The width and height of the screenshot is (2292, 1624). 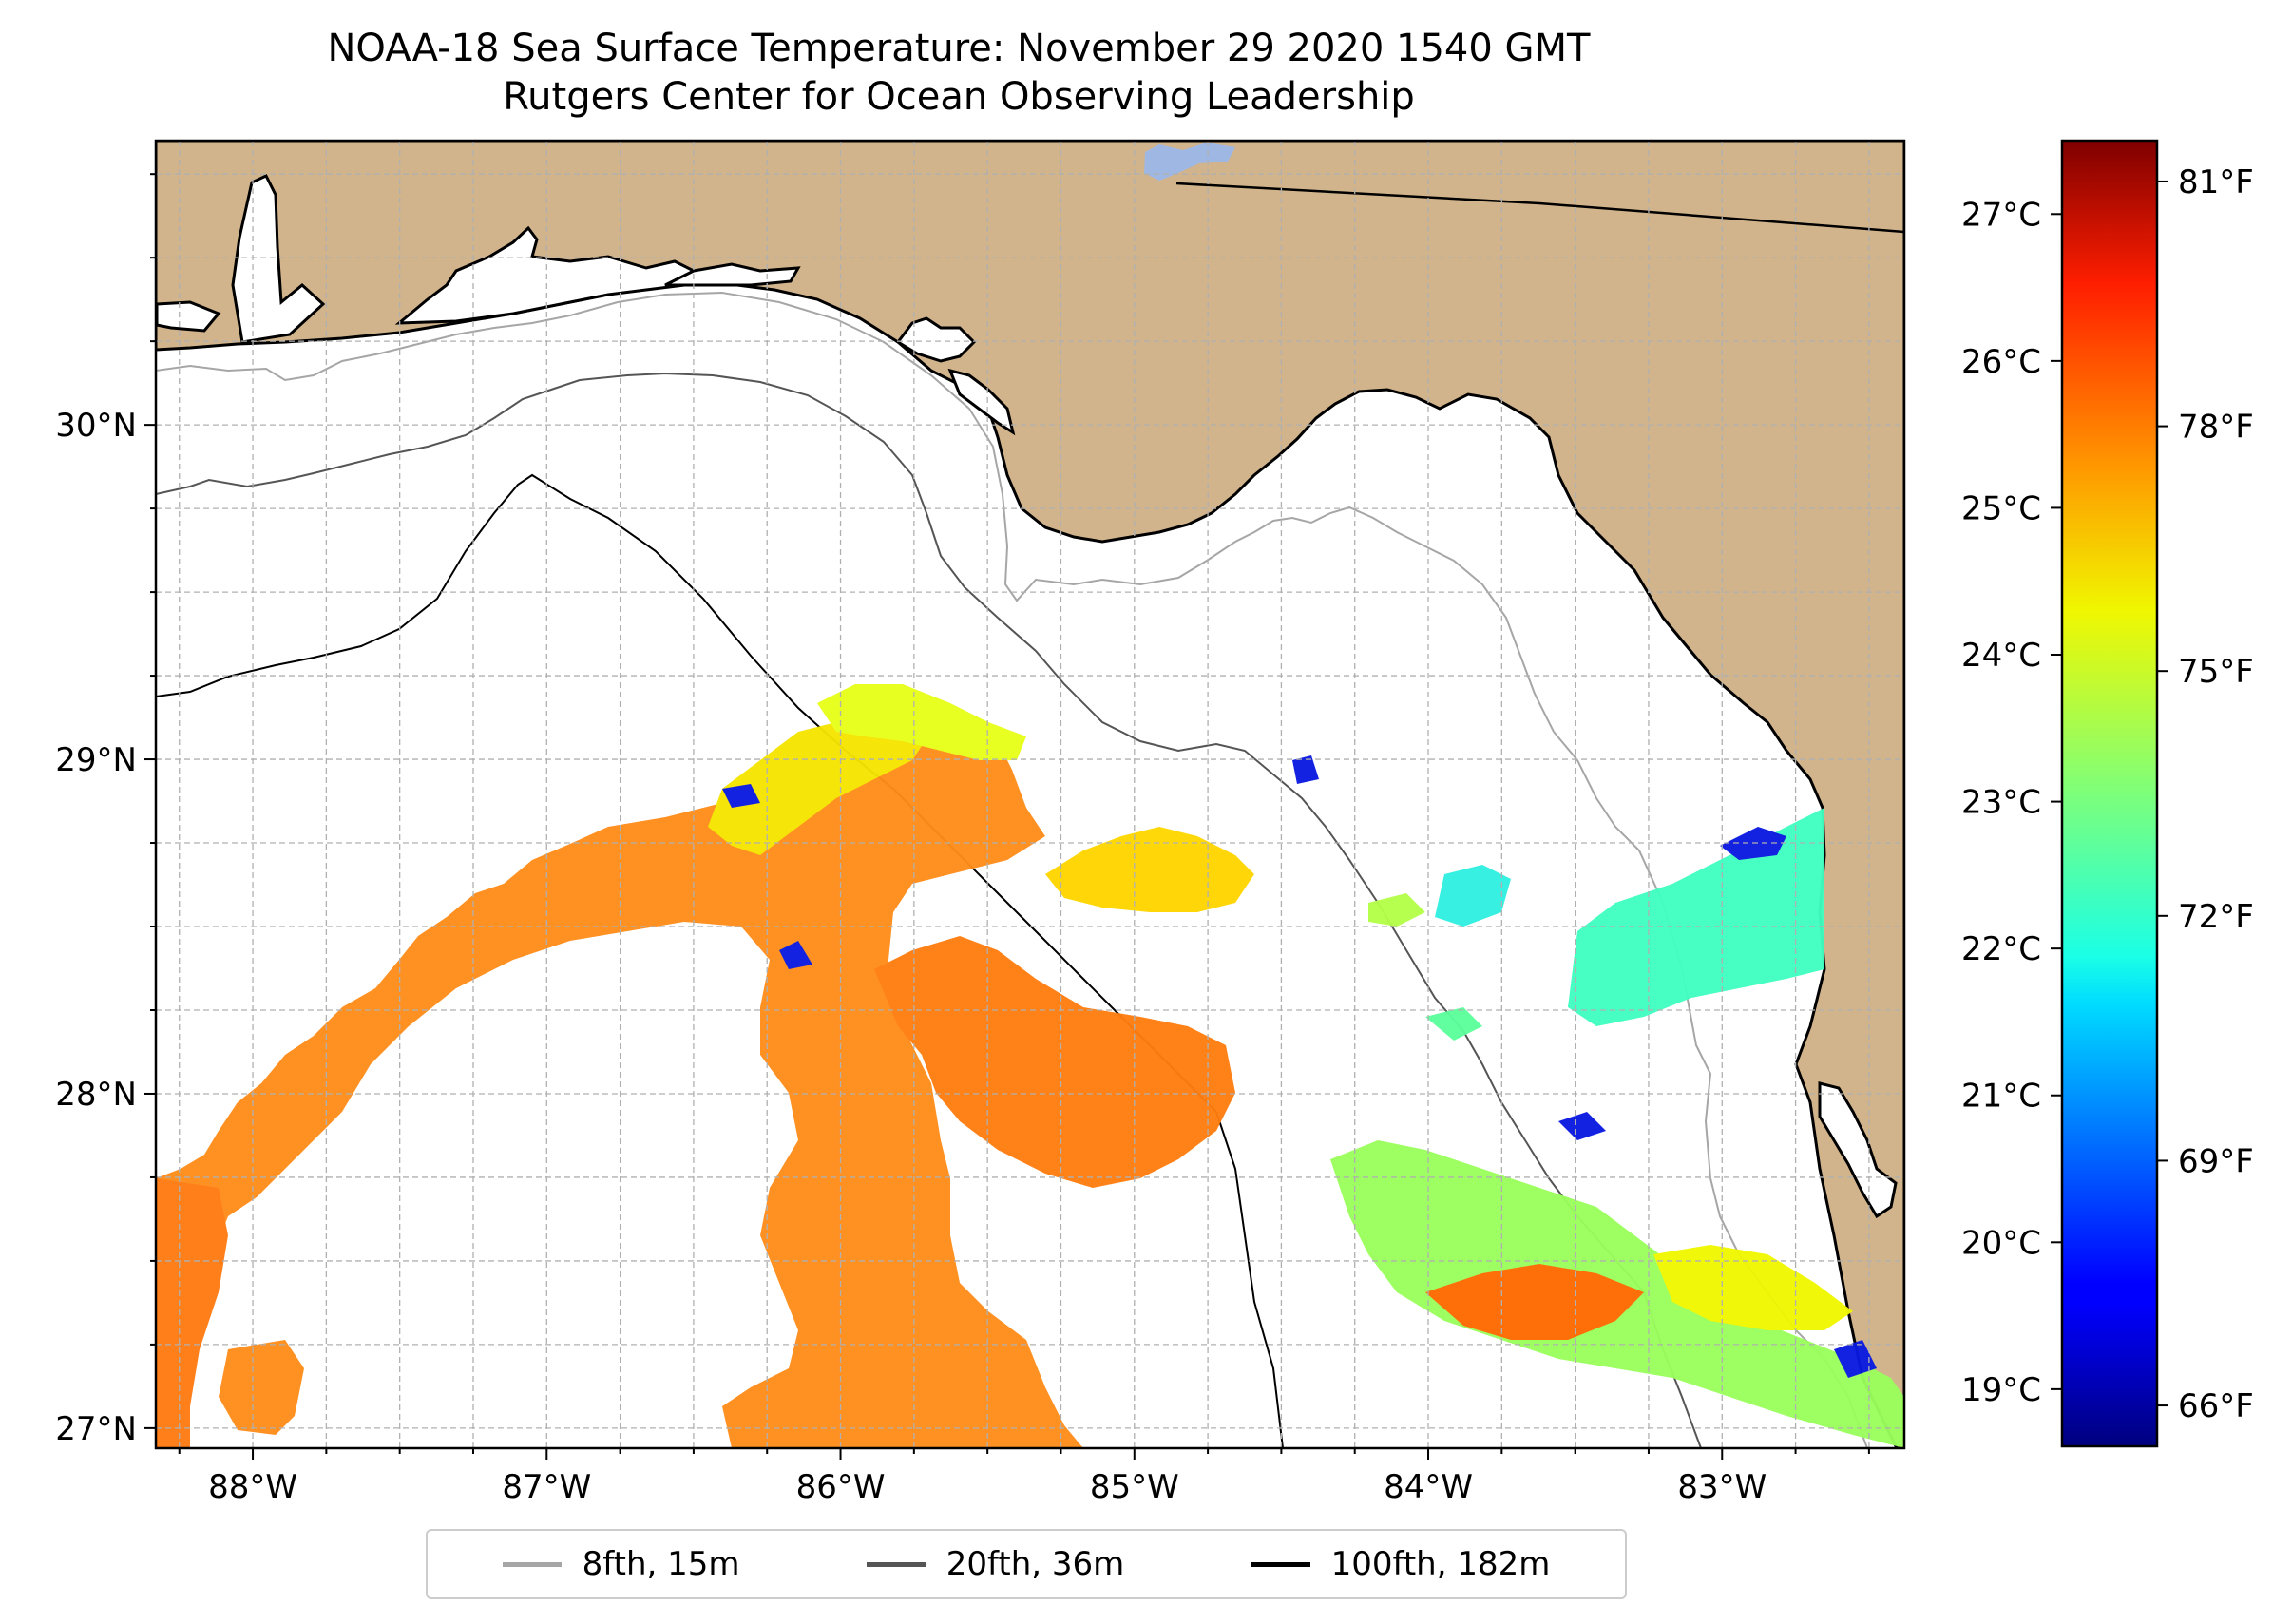 I want to click on latitude-axis: 30°N 29°N 28°N 27°N, so click(x=105, y=810).